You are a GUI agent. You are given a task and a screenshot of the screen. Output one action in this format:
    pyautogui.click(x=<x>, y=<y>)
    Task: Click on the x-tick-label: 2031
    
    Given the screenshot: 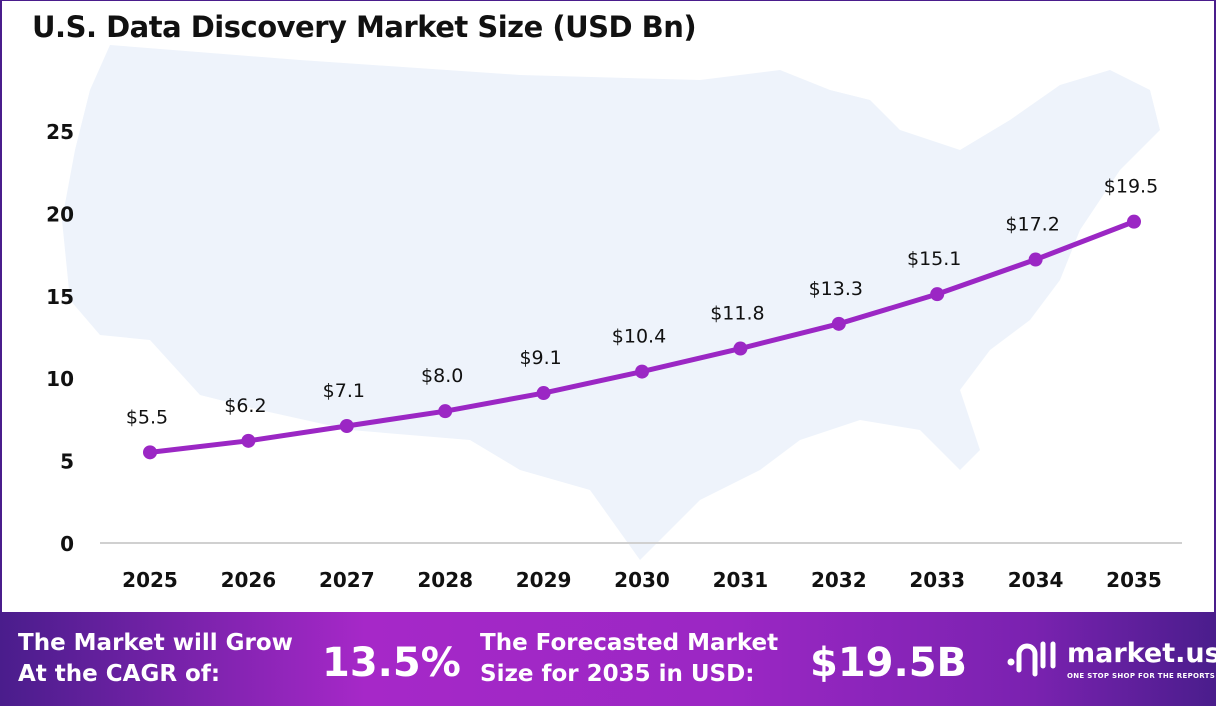 What is the action you would take?
    pyautogui.click(x=741, y=580)
    